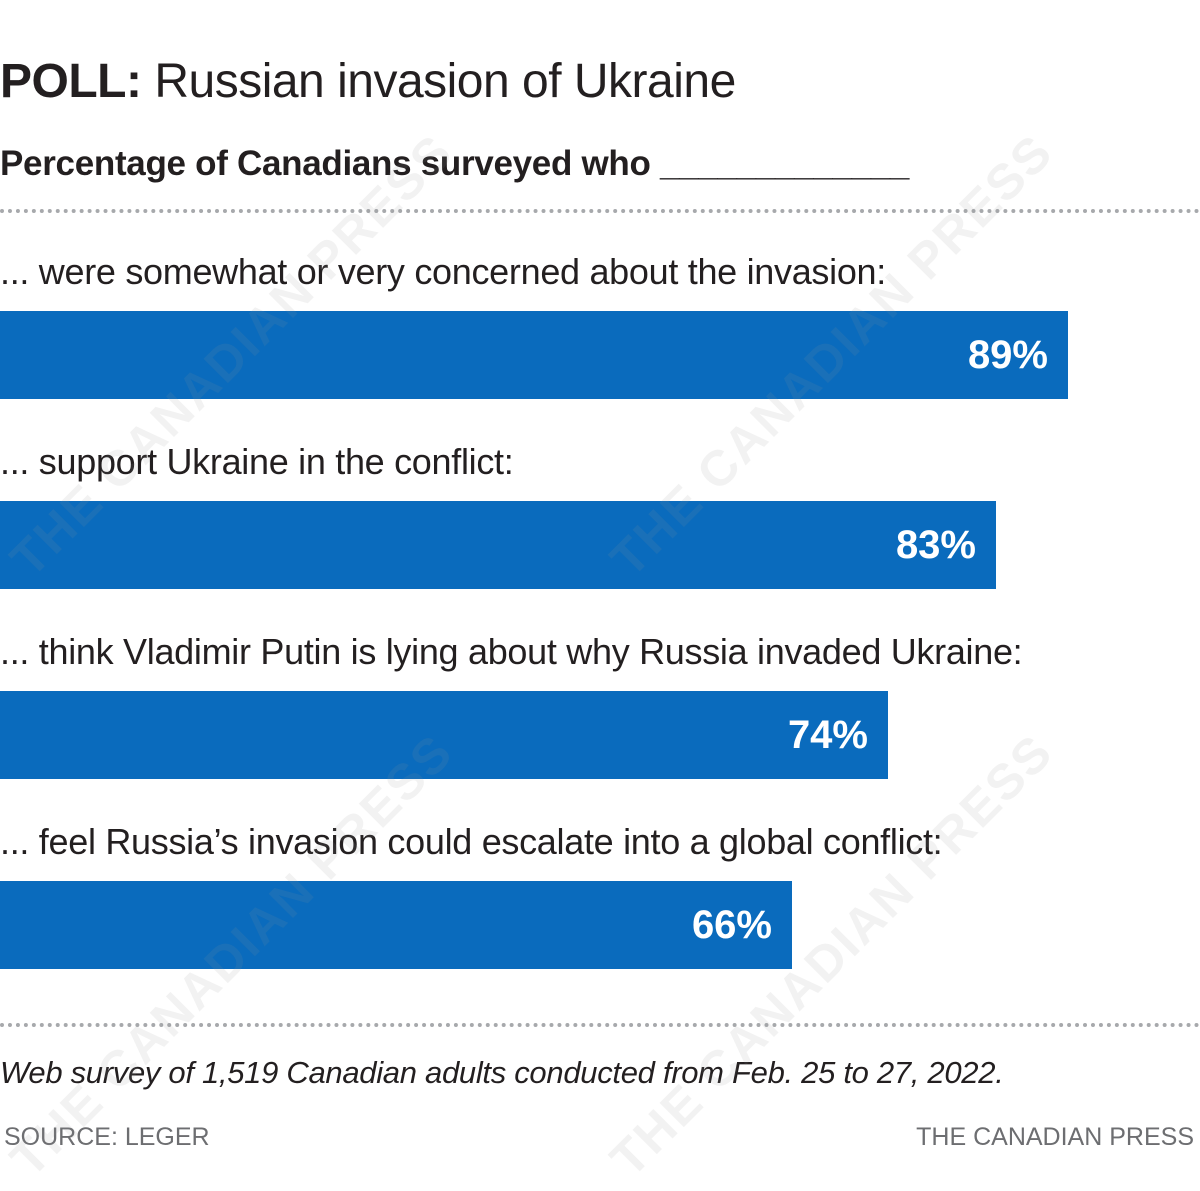 The width and height of the screenshot is (1200, 1191). Describe the element at coordinates (257, 461) in the screenshot. I see `bar-category-label: ... support Ukraine in the conflict:` at that location.